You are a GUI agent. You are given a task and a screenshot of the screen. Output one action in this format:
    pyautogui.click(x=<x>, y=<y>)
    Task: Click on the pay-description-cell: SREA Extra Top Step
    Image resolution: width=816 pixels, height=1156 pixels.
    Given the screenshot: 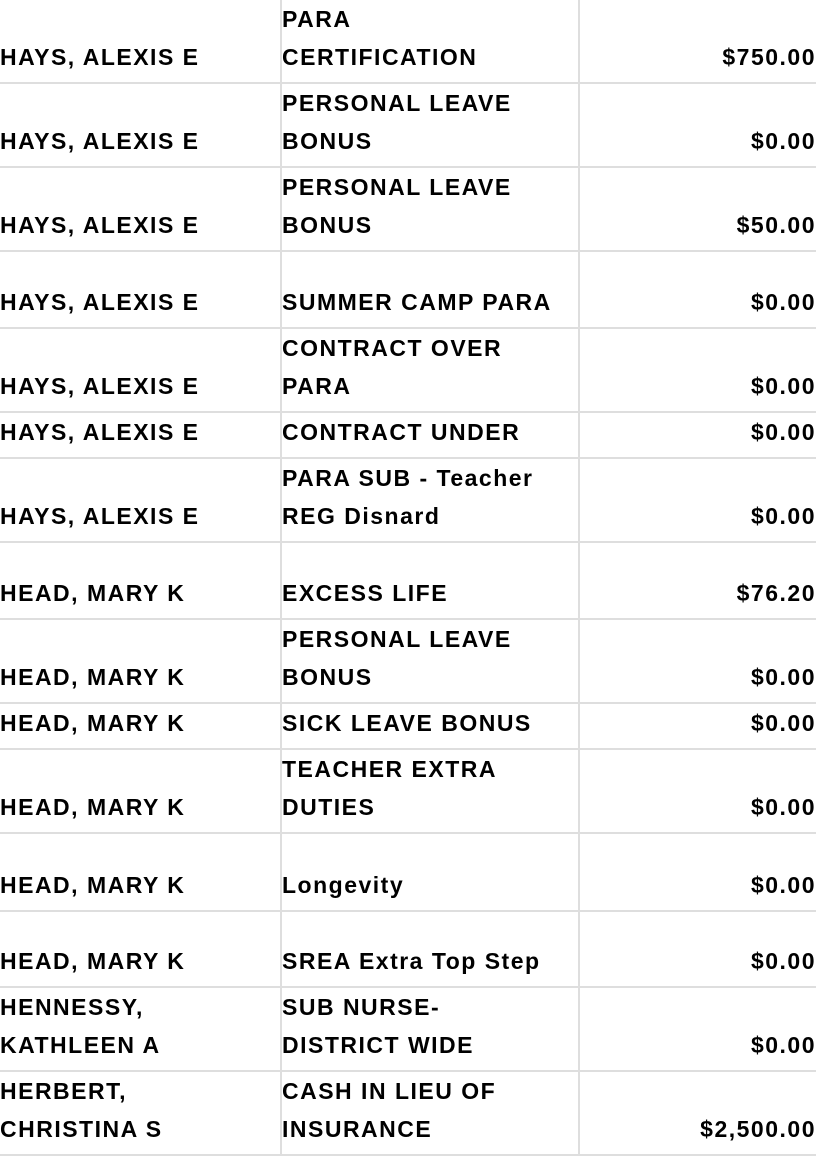 What is the action you would take?
    pyautogui.click(x=430, y=949)
    